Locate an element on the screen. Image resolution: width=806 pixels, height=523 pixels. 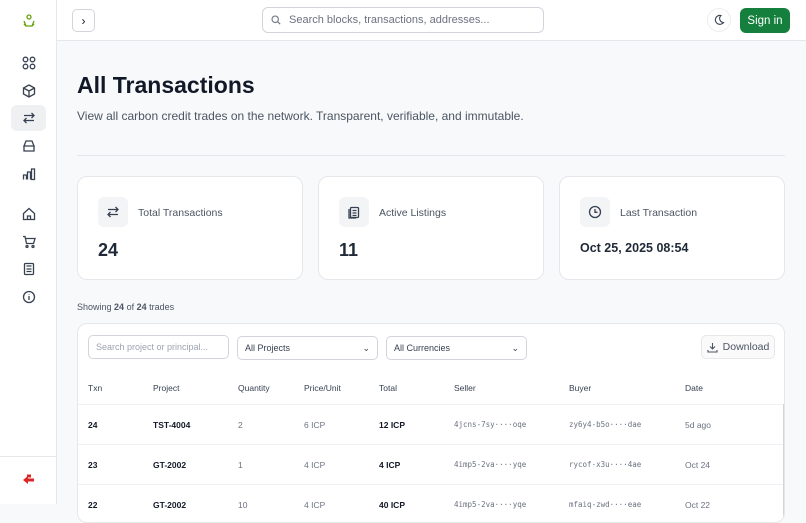
logo-recycle-icon is located at coordinates (28, 21).